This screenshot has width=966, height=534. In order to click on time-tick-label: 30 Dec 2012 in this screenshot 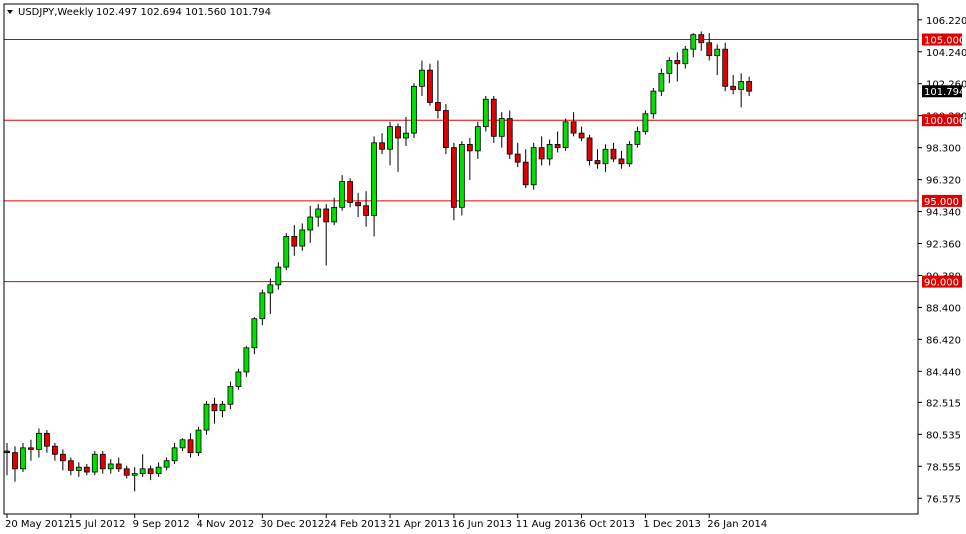, I will do `click(292, 524)`.